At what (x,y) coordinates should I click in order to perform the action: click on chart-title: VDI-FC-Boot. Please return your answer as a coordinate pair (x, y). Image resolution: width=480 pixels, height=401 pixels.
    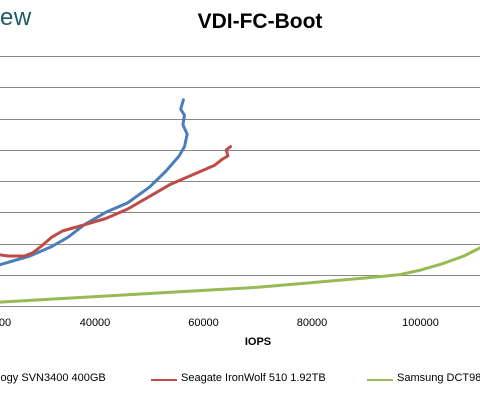
    Looking at the image, I should click on (260, 21).